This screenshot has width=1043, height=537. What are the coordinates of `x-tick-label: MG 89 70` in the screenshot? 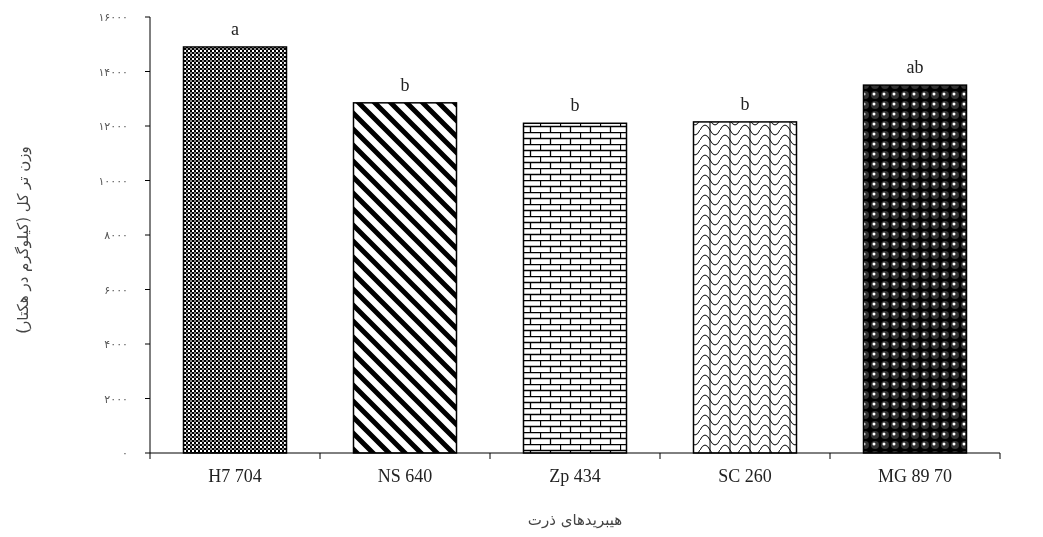 It's located at (915, 476).